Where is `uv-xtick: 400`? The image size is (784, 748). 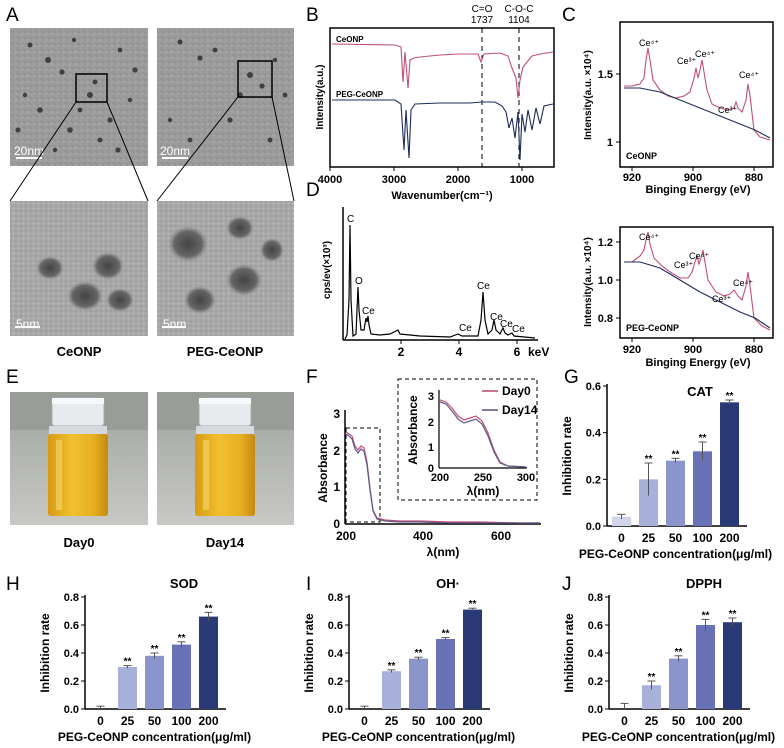
uv-xtick: 400 is located at coordinates (423, 536).